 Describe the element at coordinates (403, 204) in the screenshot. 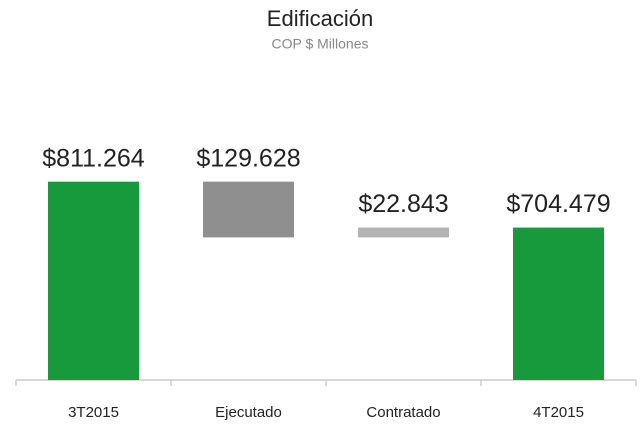

I see `value-label: $22.843` at that location.